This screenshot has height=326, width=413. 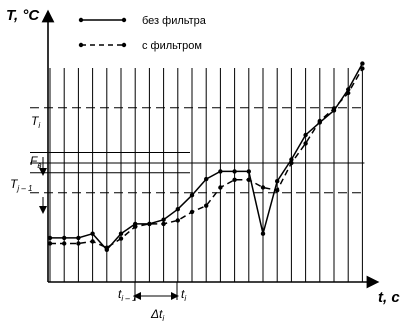 What do you see at coordinates (124, 45) in the screenshot?
I see `legend-dashed-dot-right` at bounding box center [124, 45].